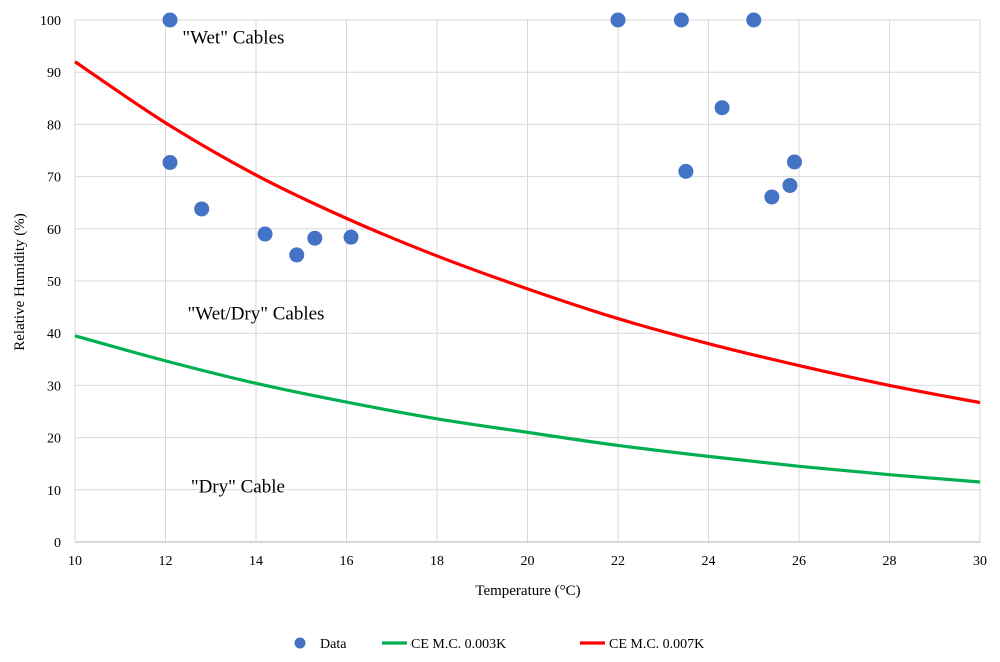 The image size is (1000, 662). What do you see at coordinates (166, 561) in the screenshot?
I see `x-tick-label: 12` at bounding box center [166, 561].